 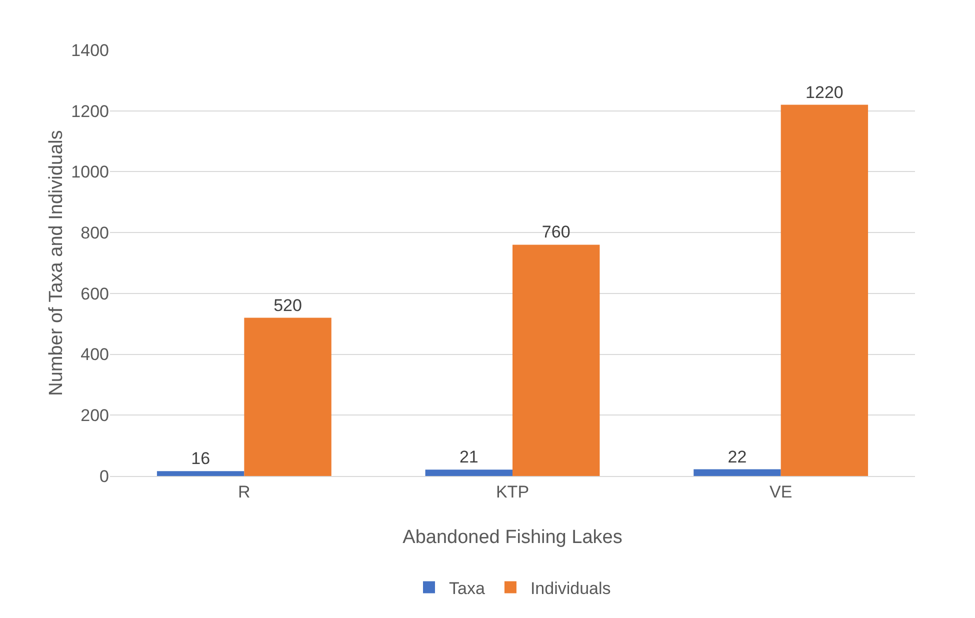 What do you see at coordinates (56, 263) in the screenshot?
I see `y-axis-title: Number of Taxa and Individuals` at bounding box center [56, 263].